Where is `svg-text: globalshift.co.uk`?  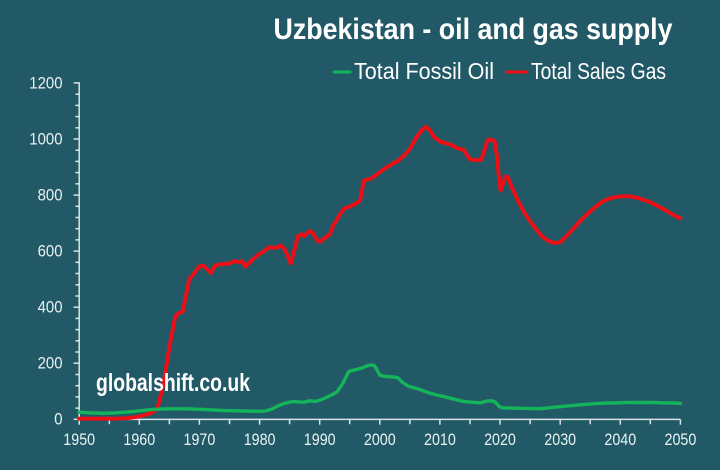 svg-text: globalshift.co.uk is located at coordinates (173, 383).